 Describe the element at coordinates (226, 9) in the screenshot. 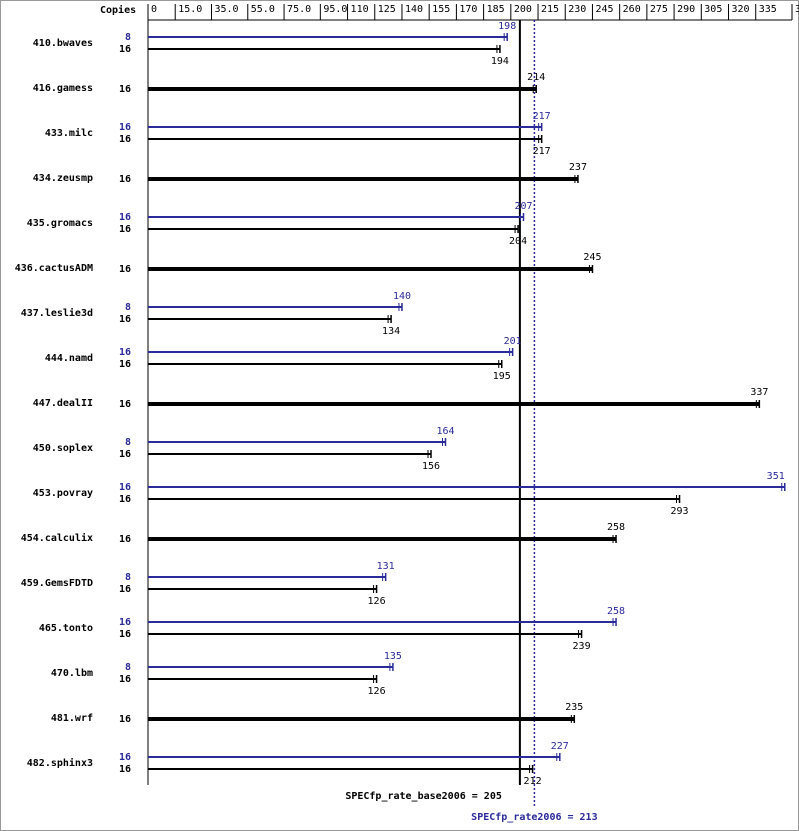

I see `x-tick-label: 35.0` at that location.